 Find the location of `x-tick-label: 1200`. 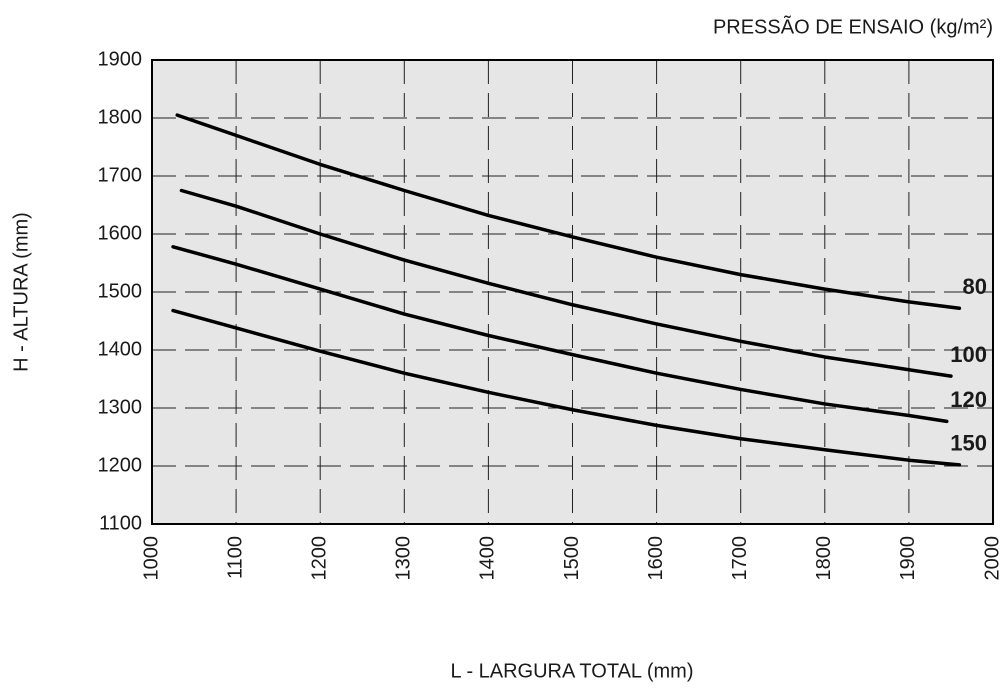

x-tick-label: 1200 is located at coordinates (319, 558).